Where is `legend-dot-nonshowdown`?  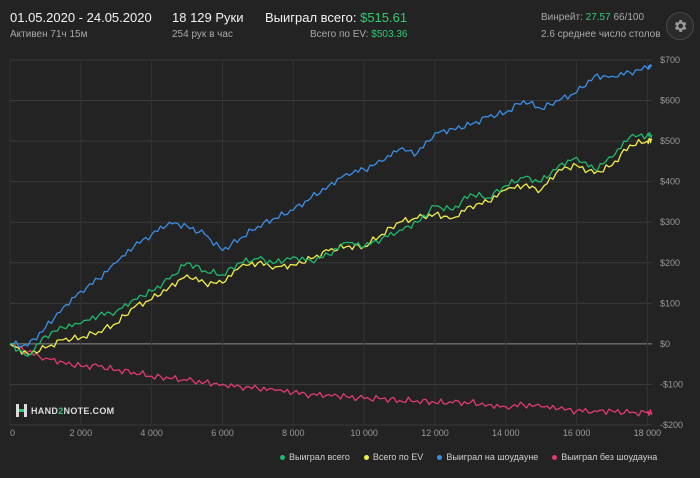
legend-dot-nonshowdown is located at coordinates (555, 457).